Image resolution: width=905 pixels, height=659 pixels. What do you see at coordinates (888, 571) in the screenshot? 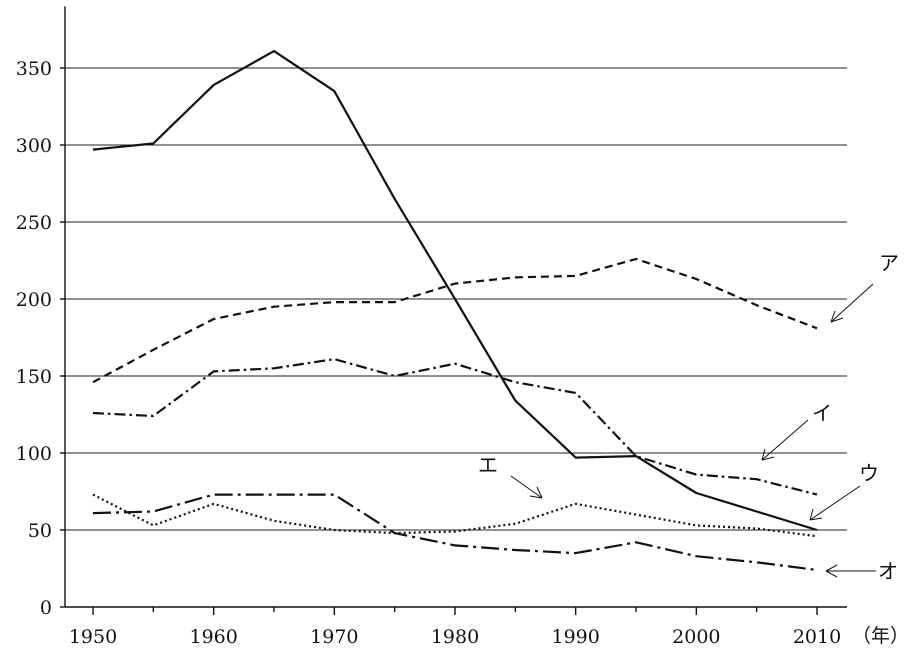
I see `series-label-5: オ` at bounding box center [888, 571].